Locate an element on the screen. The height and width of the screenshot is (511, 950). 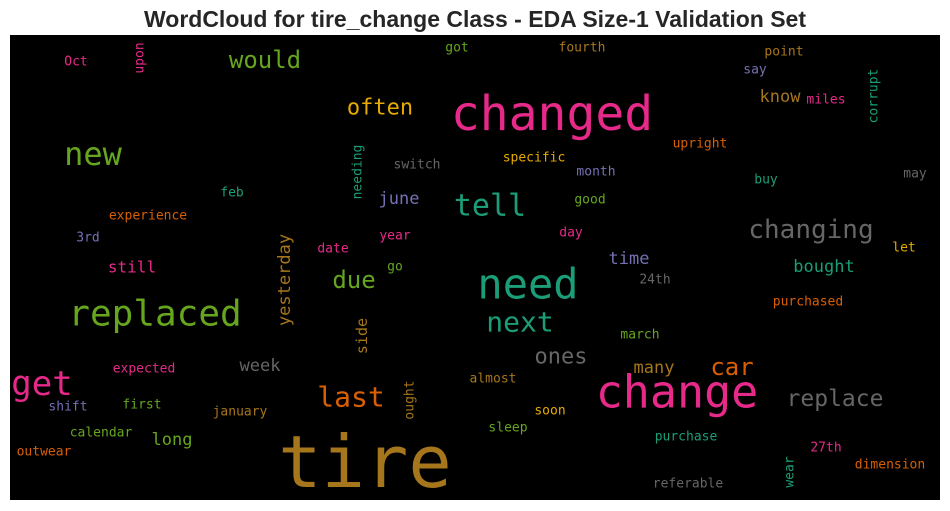
word: last is located at coordinates (350, 397).